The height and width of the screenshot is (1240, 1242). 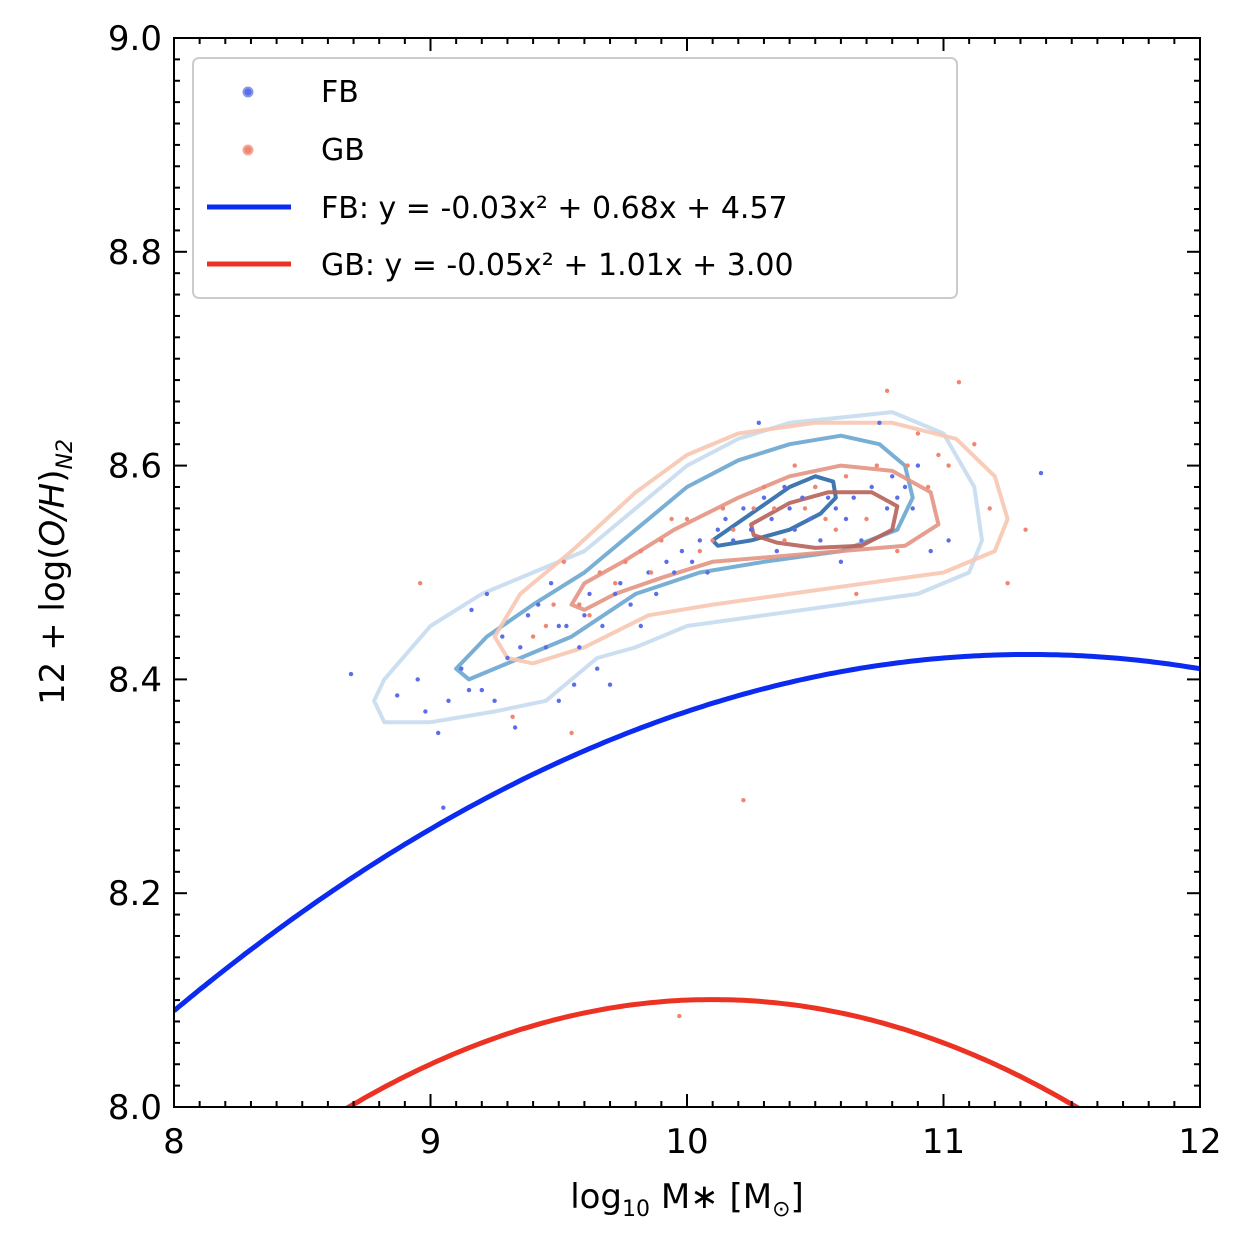 I want to click on y-axis-label: 12 + log(O/H)N2, so click(x=55, y=572).